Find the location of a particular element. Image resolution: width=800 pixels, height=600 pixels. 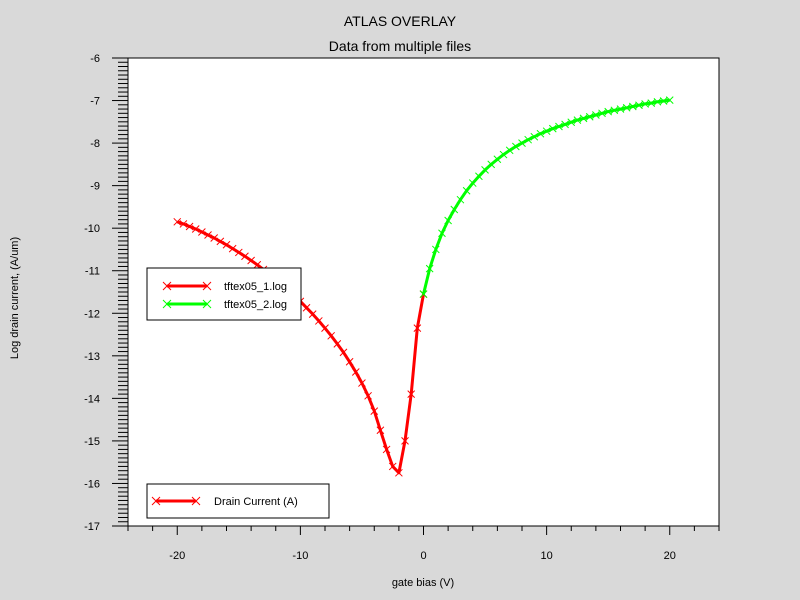

x-tick-label: 20 is located at coordinates (670, 556).